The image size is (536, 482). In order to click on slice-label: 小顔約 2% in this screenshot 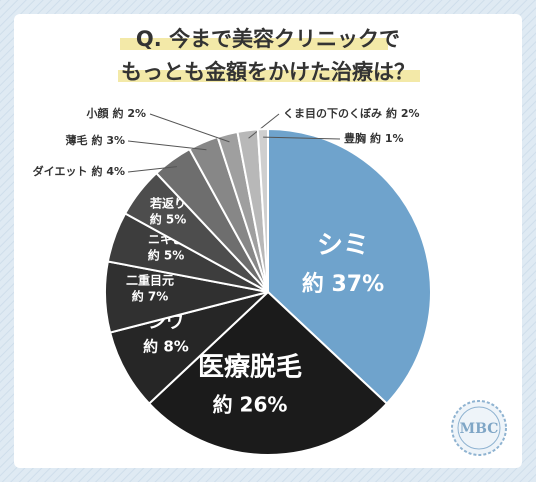, I will do `click(115, 113)`.